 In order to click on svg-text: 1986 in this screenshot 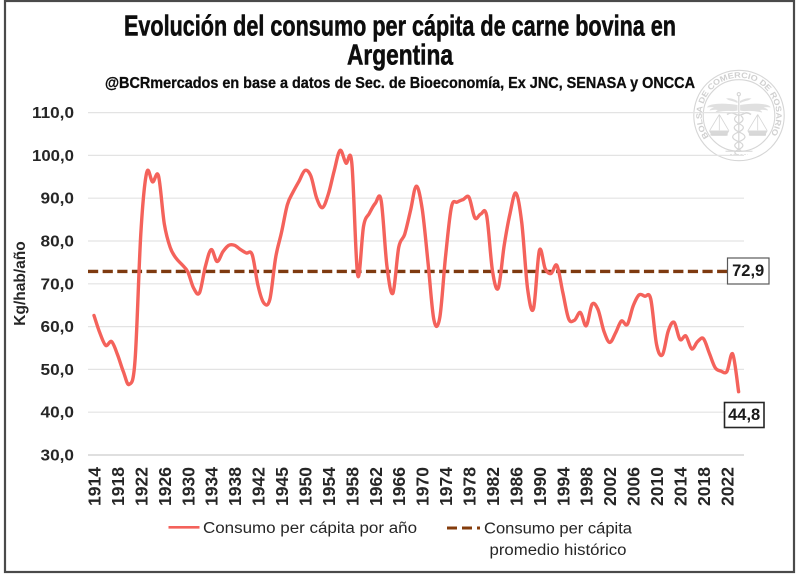, I will do `click(516, 486)`.